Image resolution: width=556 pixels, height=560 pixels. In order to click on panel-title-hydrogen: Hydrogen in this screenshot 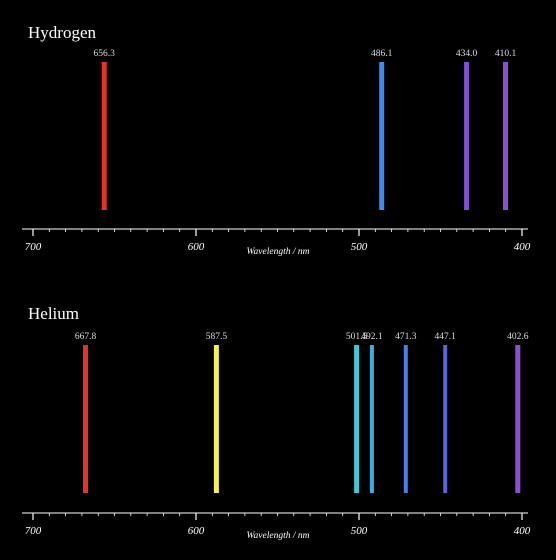, I will do `click(62, 32)`.